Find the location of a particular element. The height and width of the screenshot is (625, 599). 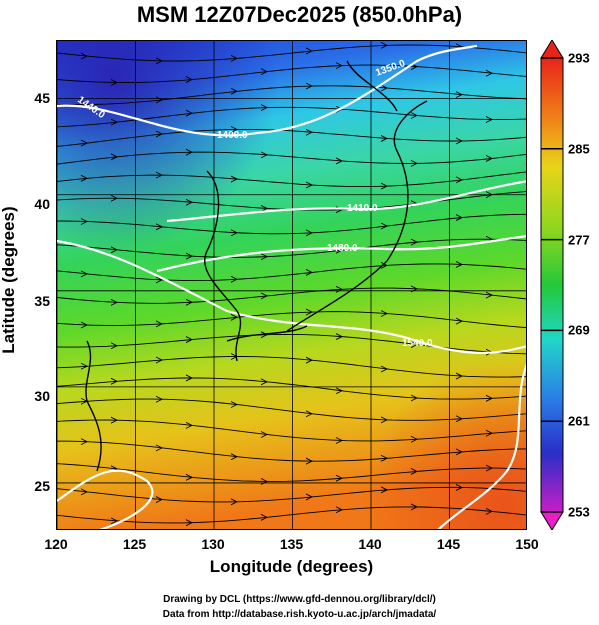

contour-label: 1400.0 is located at coordinates (232, 135).